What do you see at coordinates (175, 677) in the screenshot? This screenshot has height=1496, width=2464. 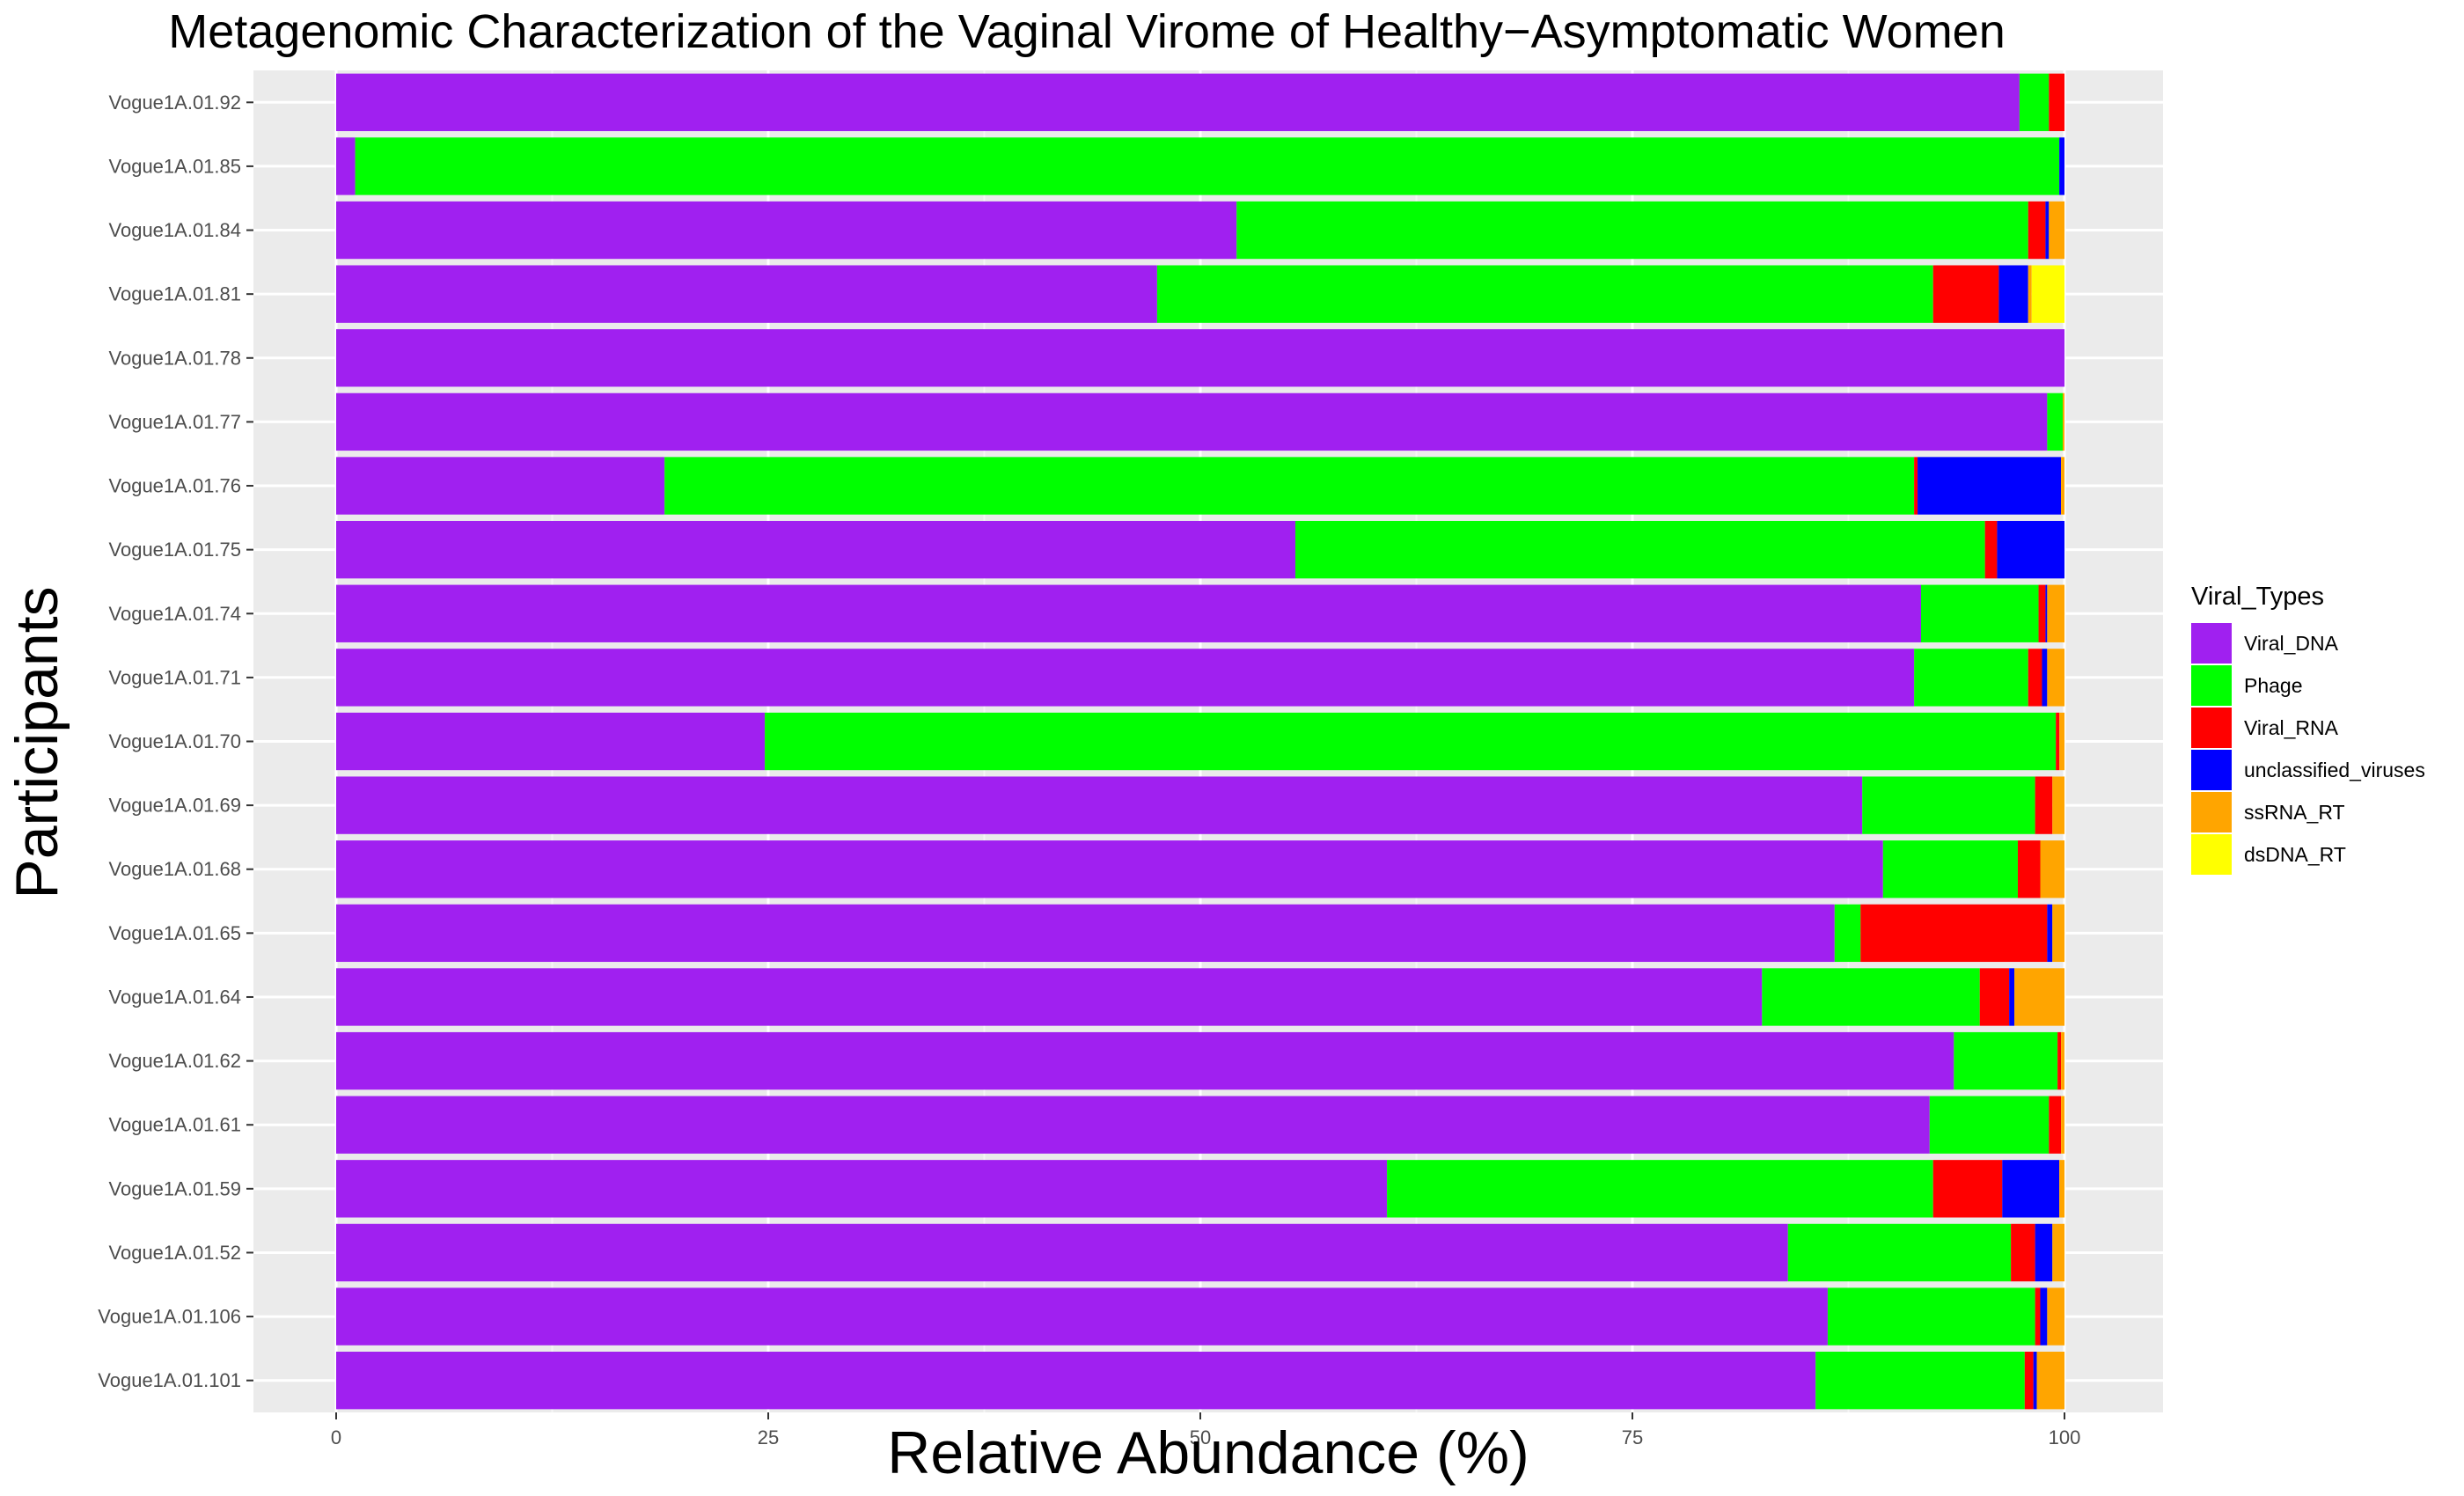 I see `y-tick-label: Vogue1A.01.71` at bounding box center [175, 677].